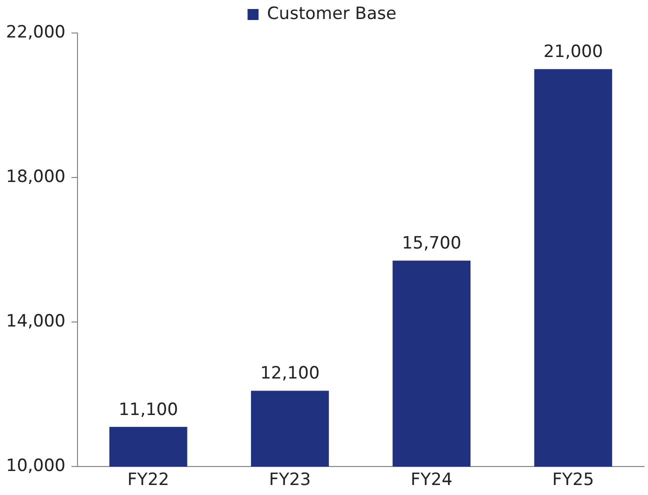 Image resolution: width=648 pixels, height=495 pixels. Describe the element at coordinates (290, 480) in the screenshot. I see `x-tick-label: FY23` at that location.